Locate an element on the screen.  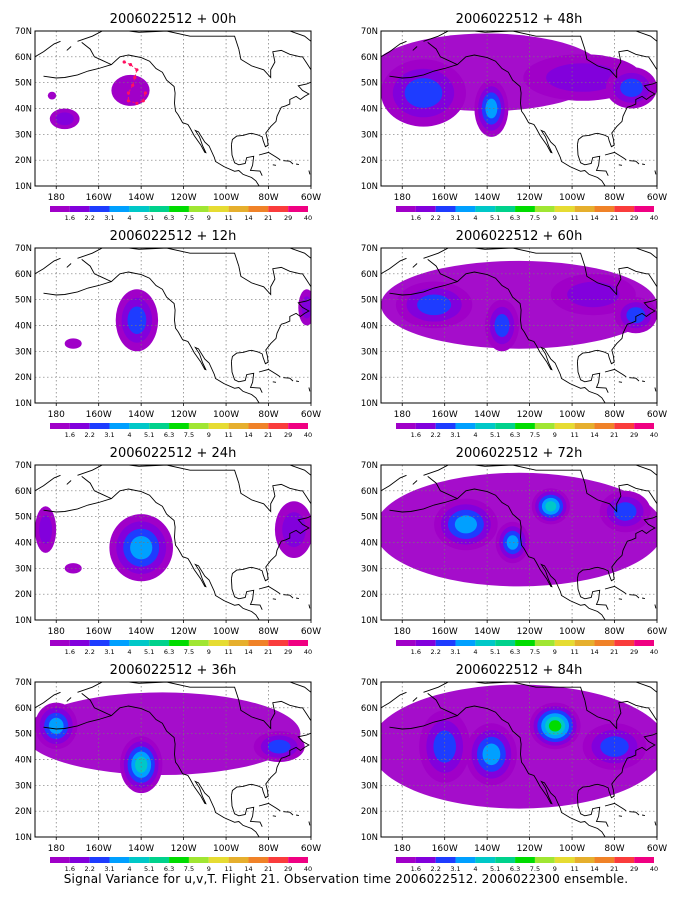
colorbar-label: 14 is located at coordinates (248, 218).